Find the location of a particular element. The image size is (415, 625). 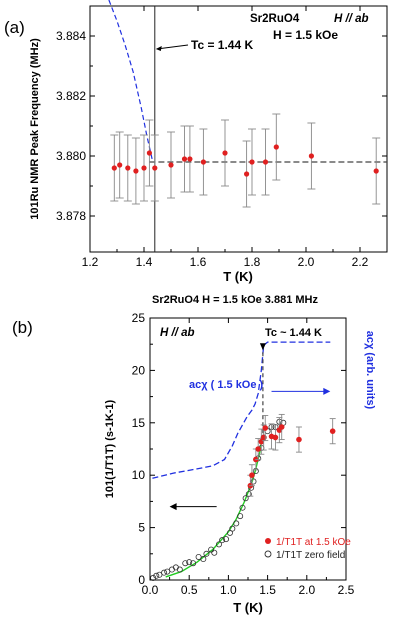

x-tick-label: 1.5 is located at coordinates (267, 590).